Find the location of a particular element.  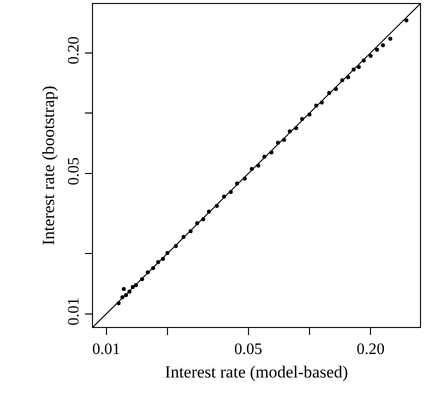

y-tick-label: 0.20 is located at coordinates (74, 50).